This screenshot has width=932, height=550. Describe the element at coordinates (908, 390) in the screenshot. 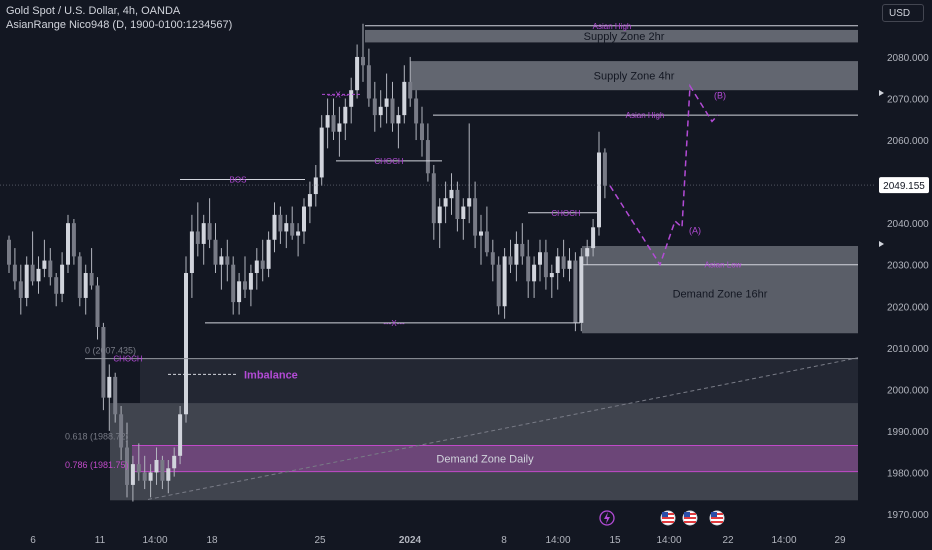

I see `price-tick-label: 2000.000` at that location.